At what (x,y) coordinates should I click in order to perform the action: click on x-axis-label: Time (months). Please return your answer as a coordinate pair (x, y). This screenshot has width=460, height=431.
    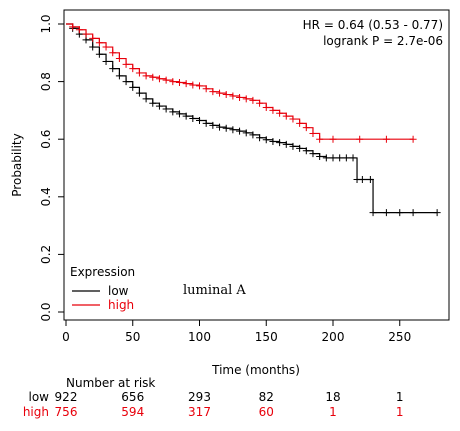
    Looking at the image, I should click on (255, 370).